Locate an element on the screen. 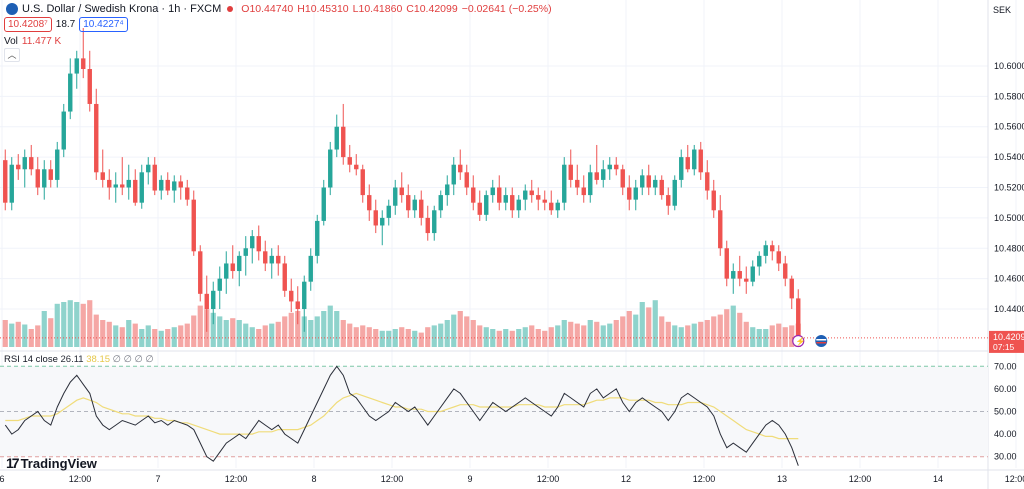 The width and height of the screenshot is (1024, 489). symbol-title: U.S. Dollar / Swedish Krona · 1h · FXCM is located at coordinates (122, 9).